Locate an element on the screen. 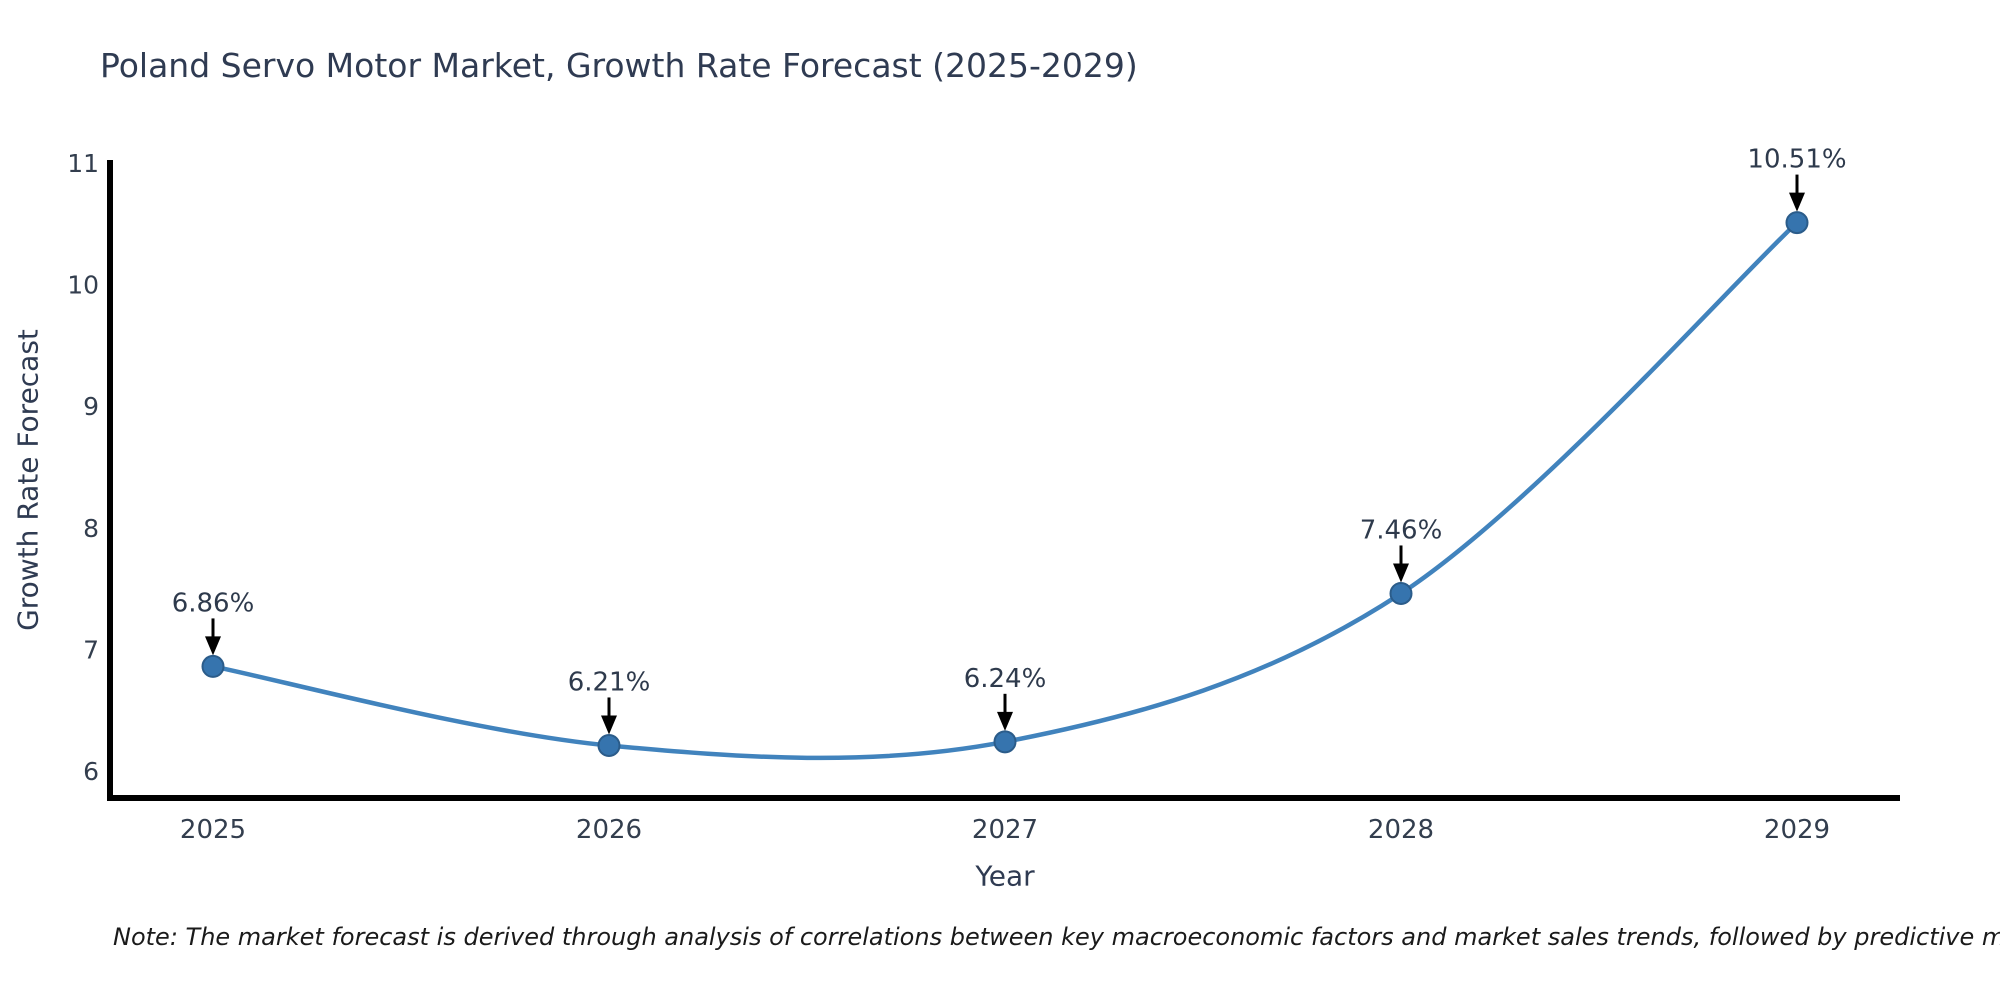  y-tick-label: 7 is located at coordinates (91, 649).